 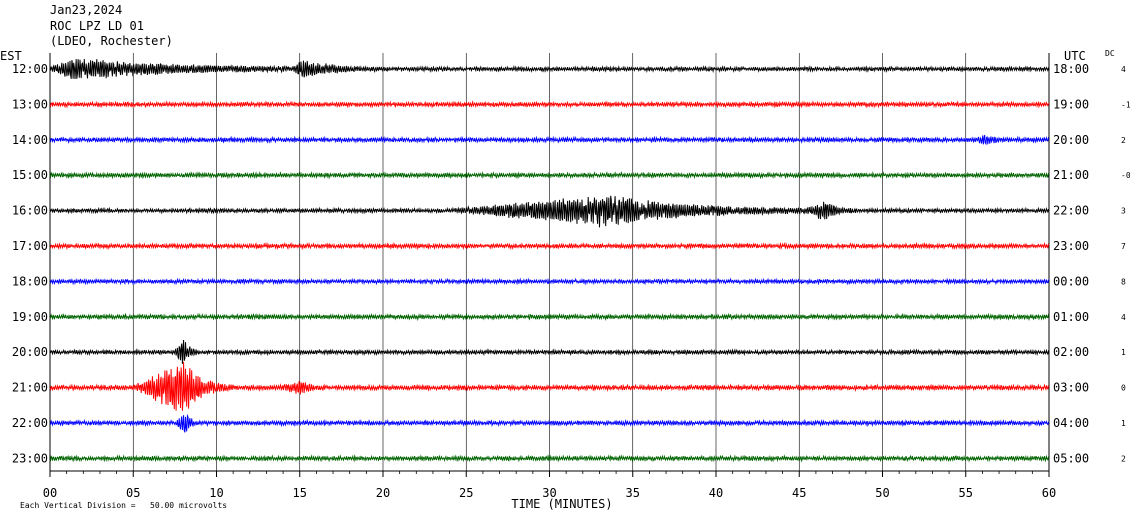 I want to click on dc-offset-label: 0, so click(x=1123, y=388).